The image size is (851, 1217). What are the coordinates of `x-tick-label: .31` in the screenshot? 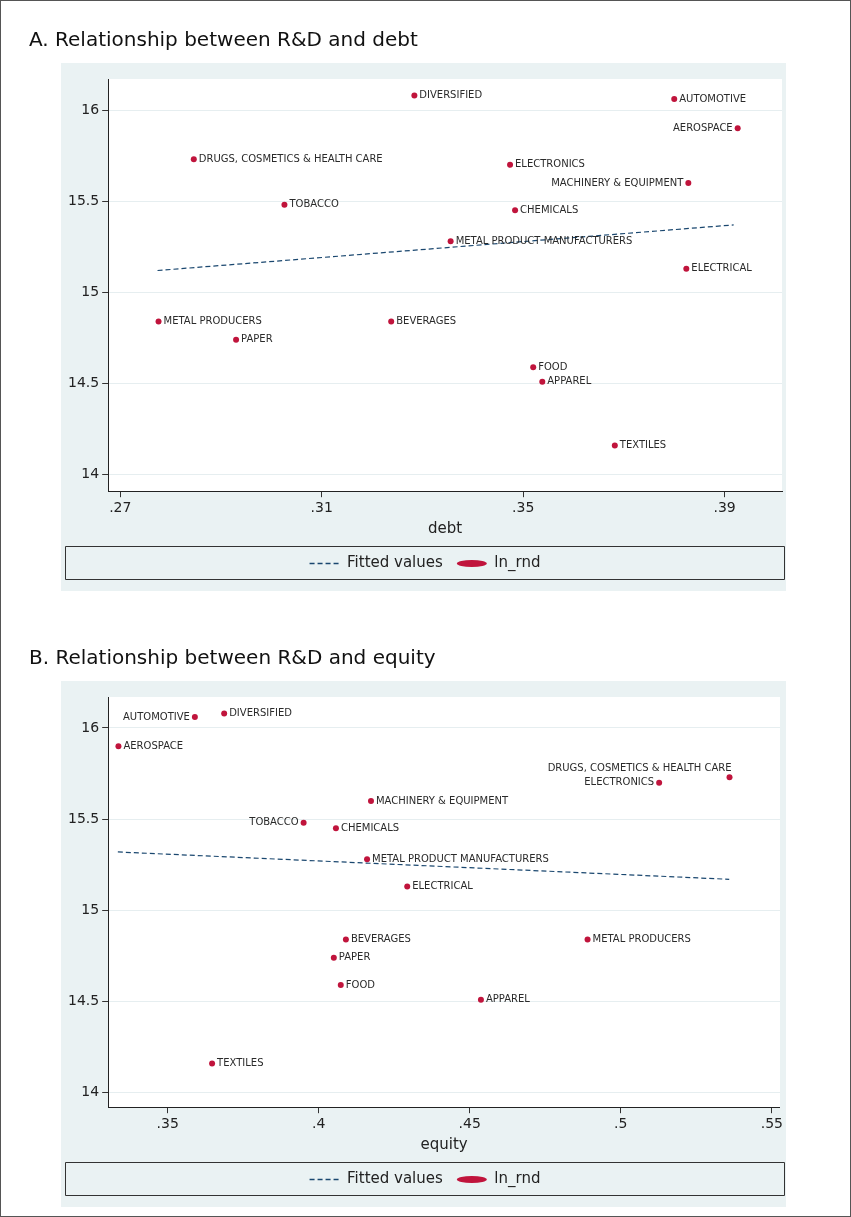 It's located at (321, 507).